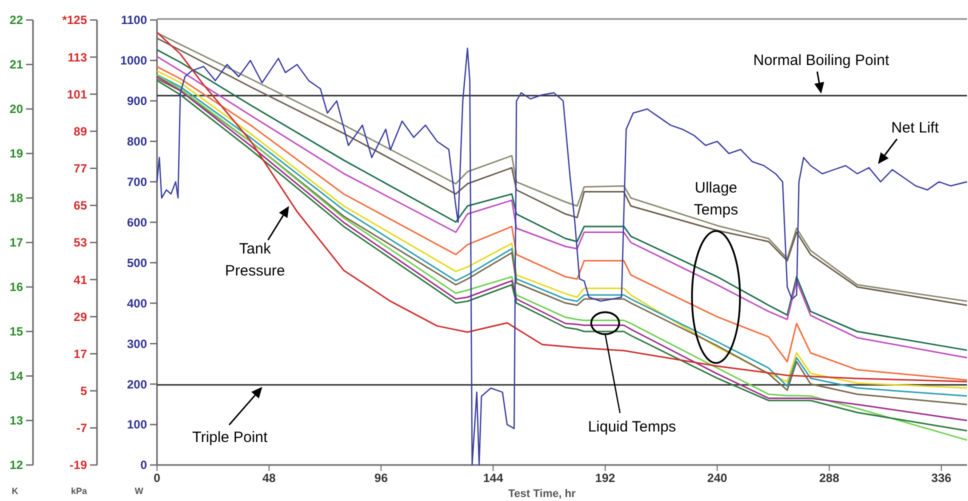 The image size is (968, 501). What do you see at coordinates (17, 198) in the screenshot?
I see `y-tick-label: 18` at bounding box center [17, 198].